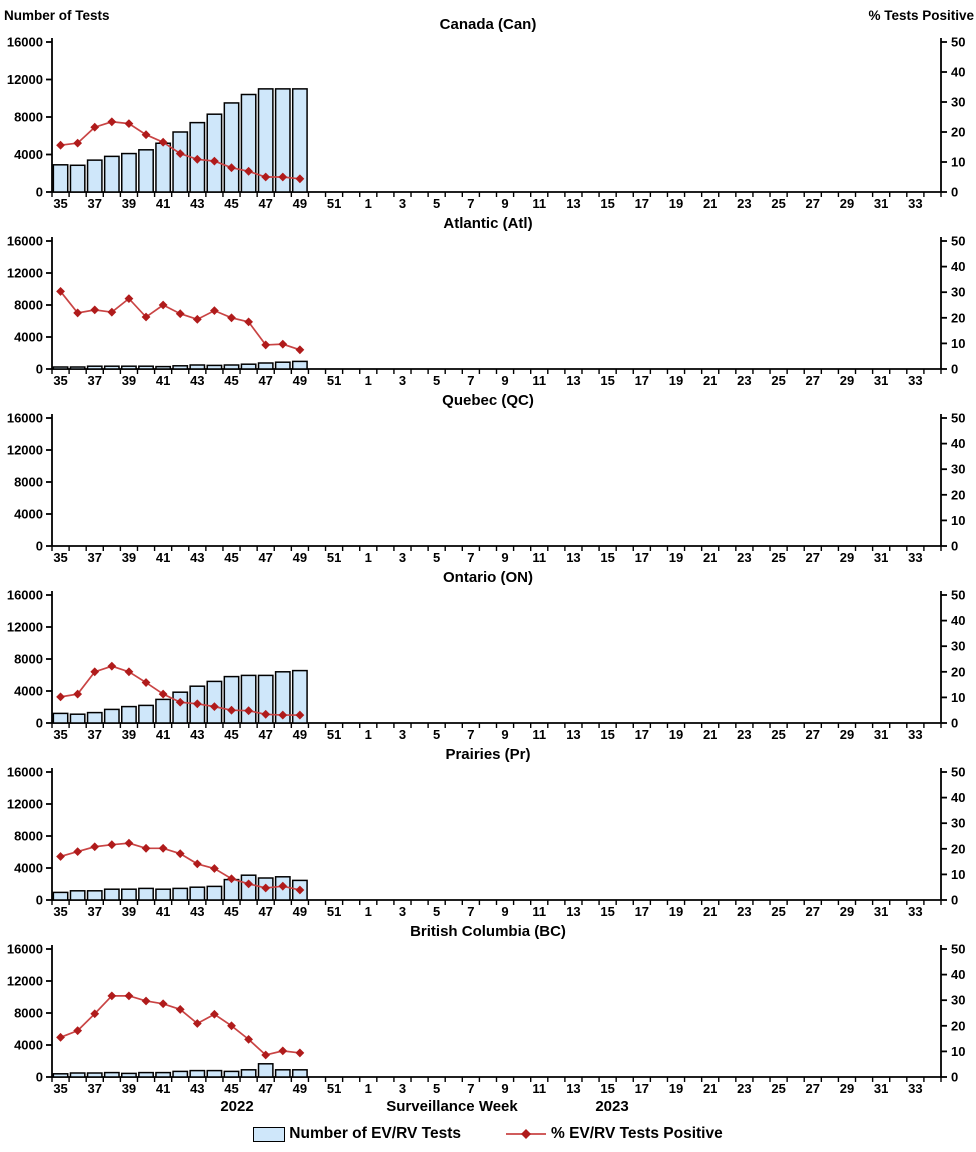 The height and width of the screenshot is (1152, 976). Describe the element at coordinates (488, 754) in the screenshot. I see `panel-title-prairies: Prairies (Pr)` at that location.